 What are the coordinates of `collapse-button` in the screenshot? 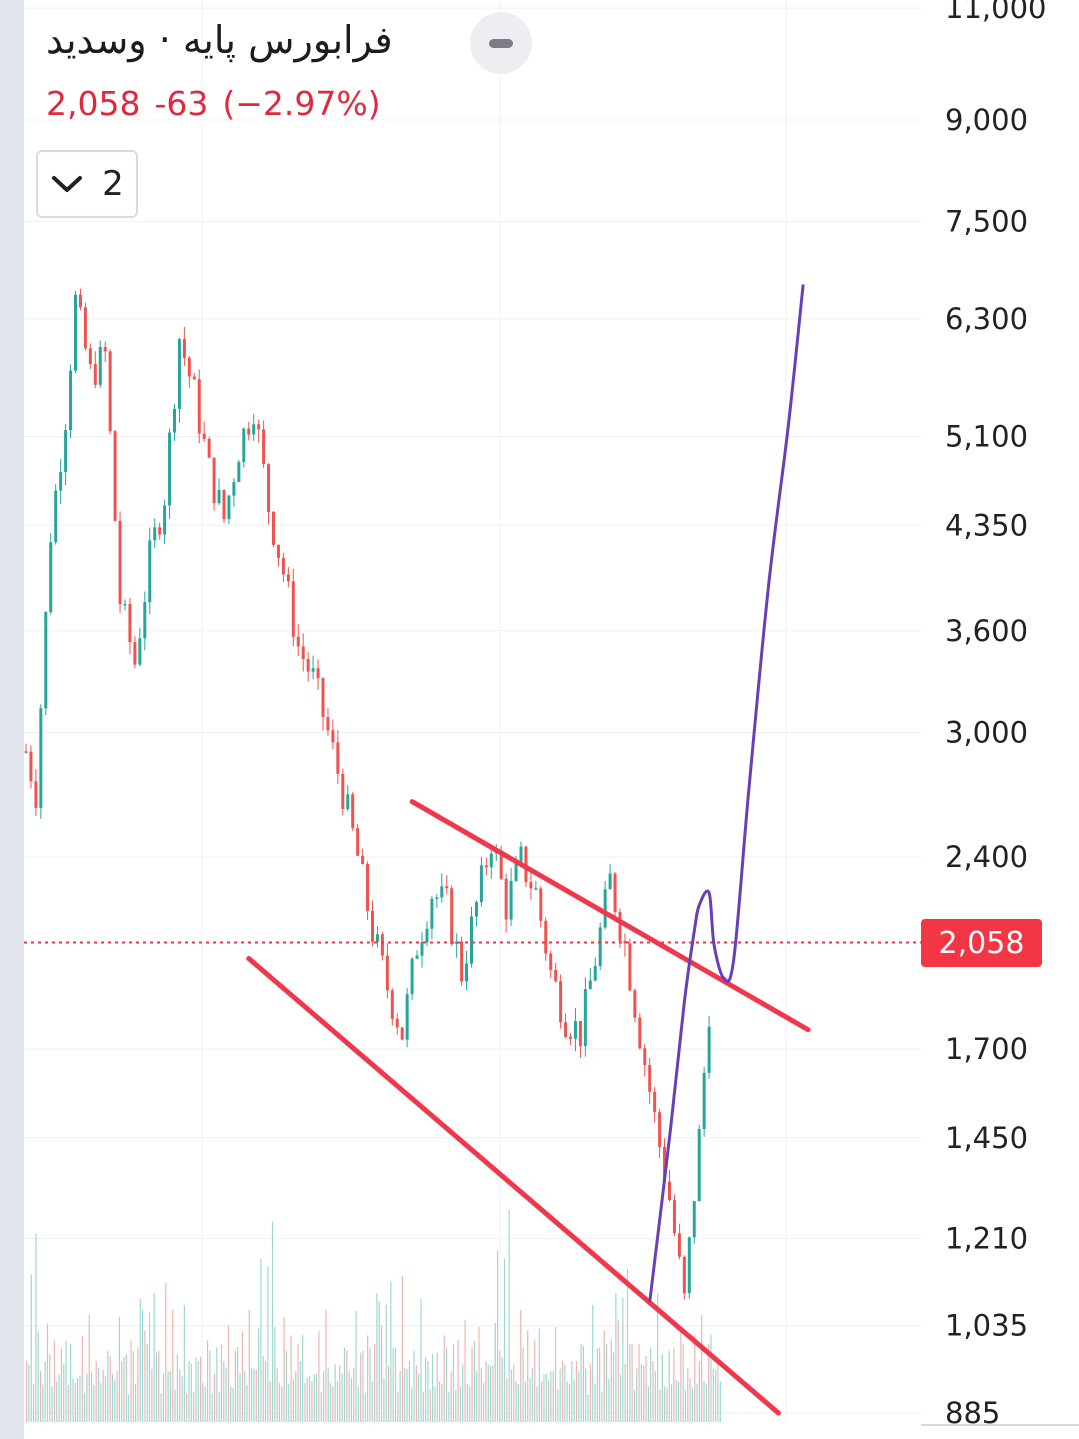 It's located at (501, 43).